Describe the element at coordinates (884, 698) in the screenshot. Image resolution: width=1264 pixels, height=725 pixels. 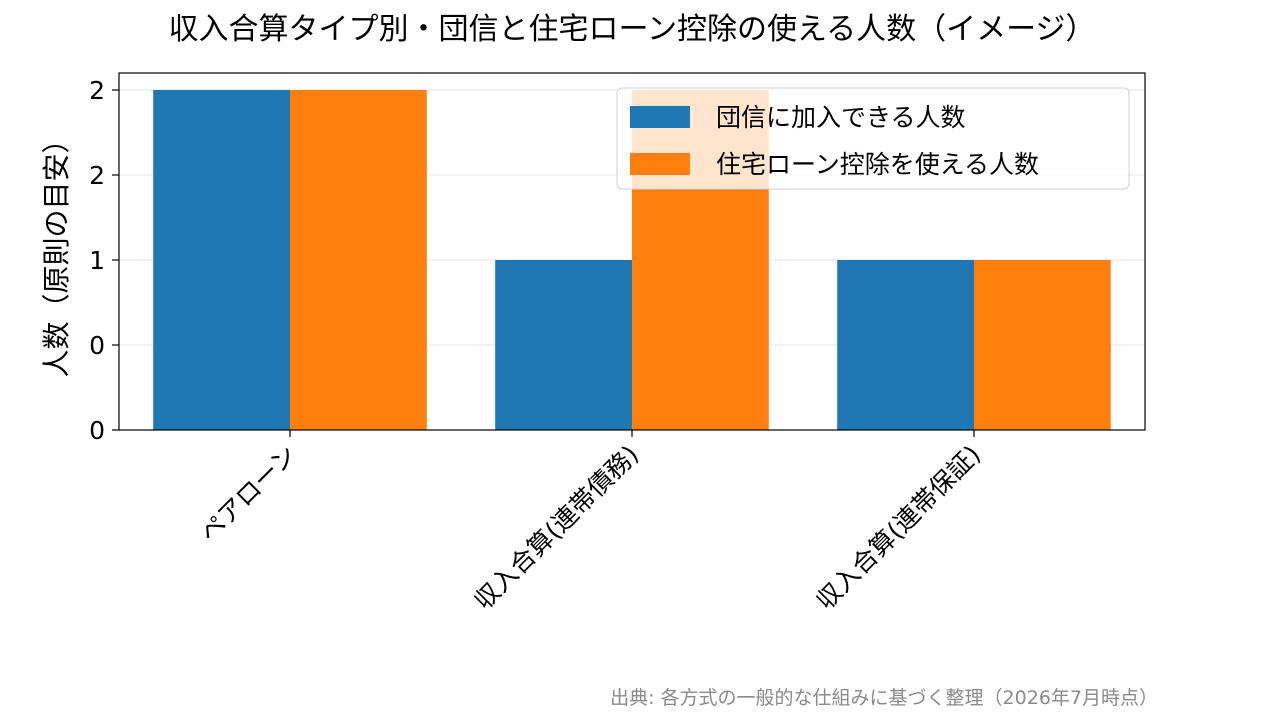
I see `source-note: 出典: 各方式の一般的な仕組みに基づく整理（2026年7月時点）` at that location.